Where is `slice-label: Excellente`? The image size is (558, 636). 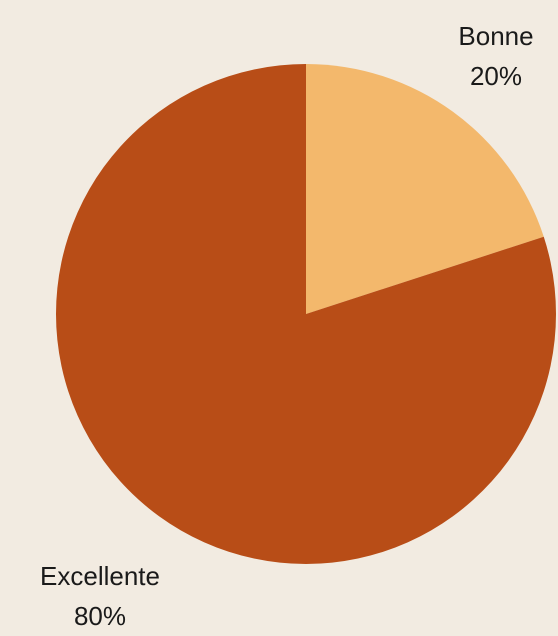 slice-label: Excellente is located at coordinates (100, 576).